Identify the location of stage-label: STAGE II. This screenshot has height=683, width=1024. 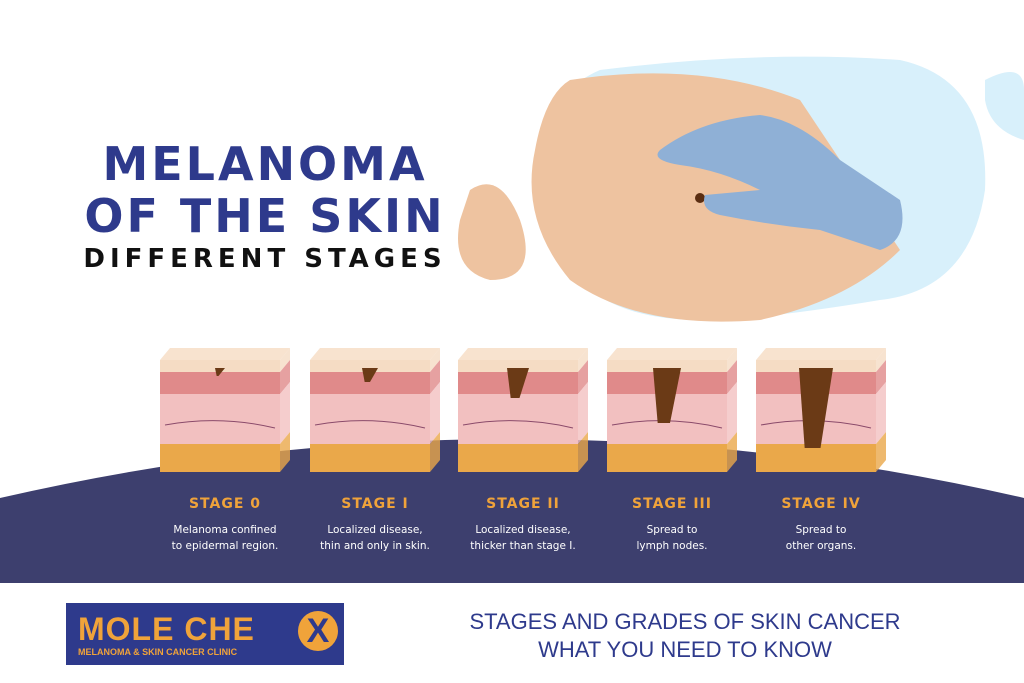
(523, 504).